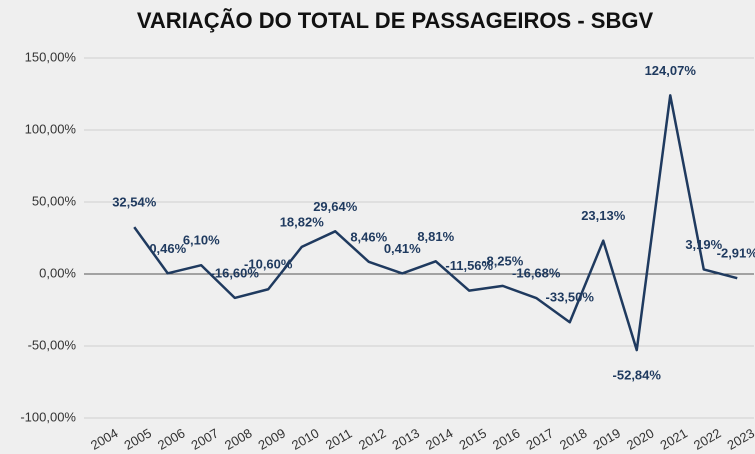 This screenshot has width=755, height=454. What do you see at coordinates (536, 272) in the screenshot?
I see `data-label: -16,68%` at bounding box center [536, 272].